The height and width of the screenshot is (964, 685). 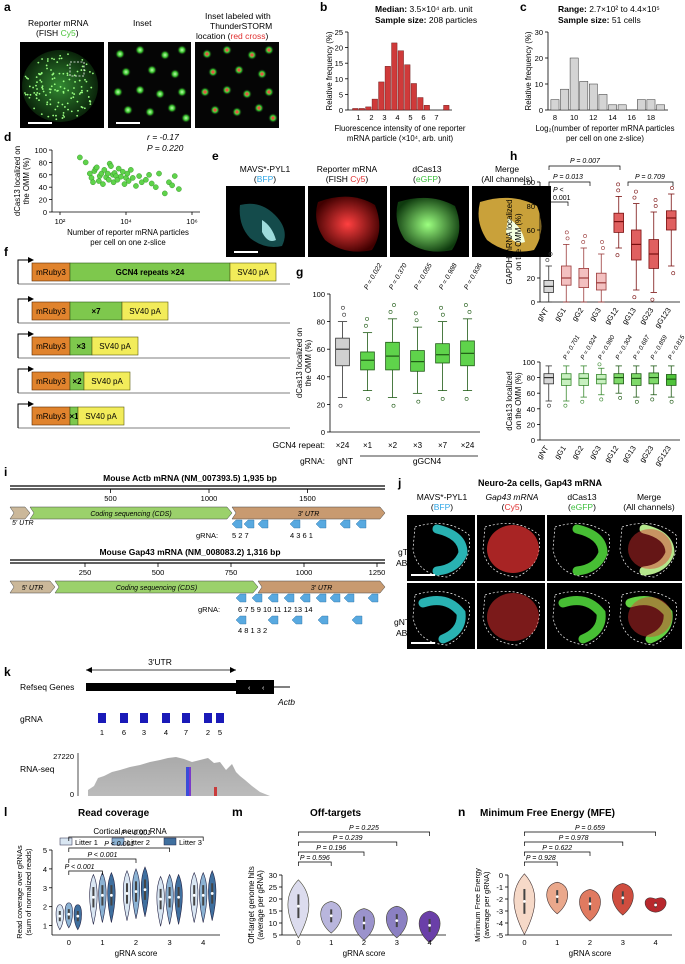 What do you see at coordinates (427, 461) in the screenshot?
I see `panel-g-ggcn4: gGCN4` at bounding box center [427, 461].